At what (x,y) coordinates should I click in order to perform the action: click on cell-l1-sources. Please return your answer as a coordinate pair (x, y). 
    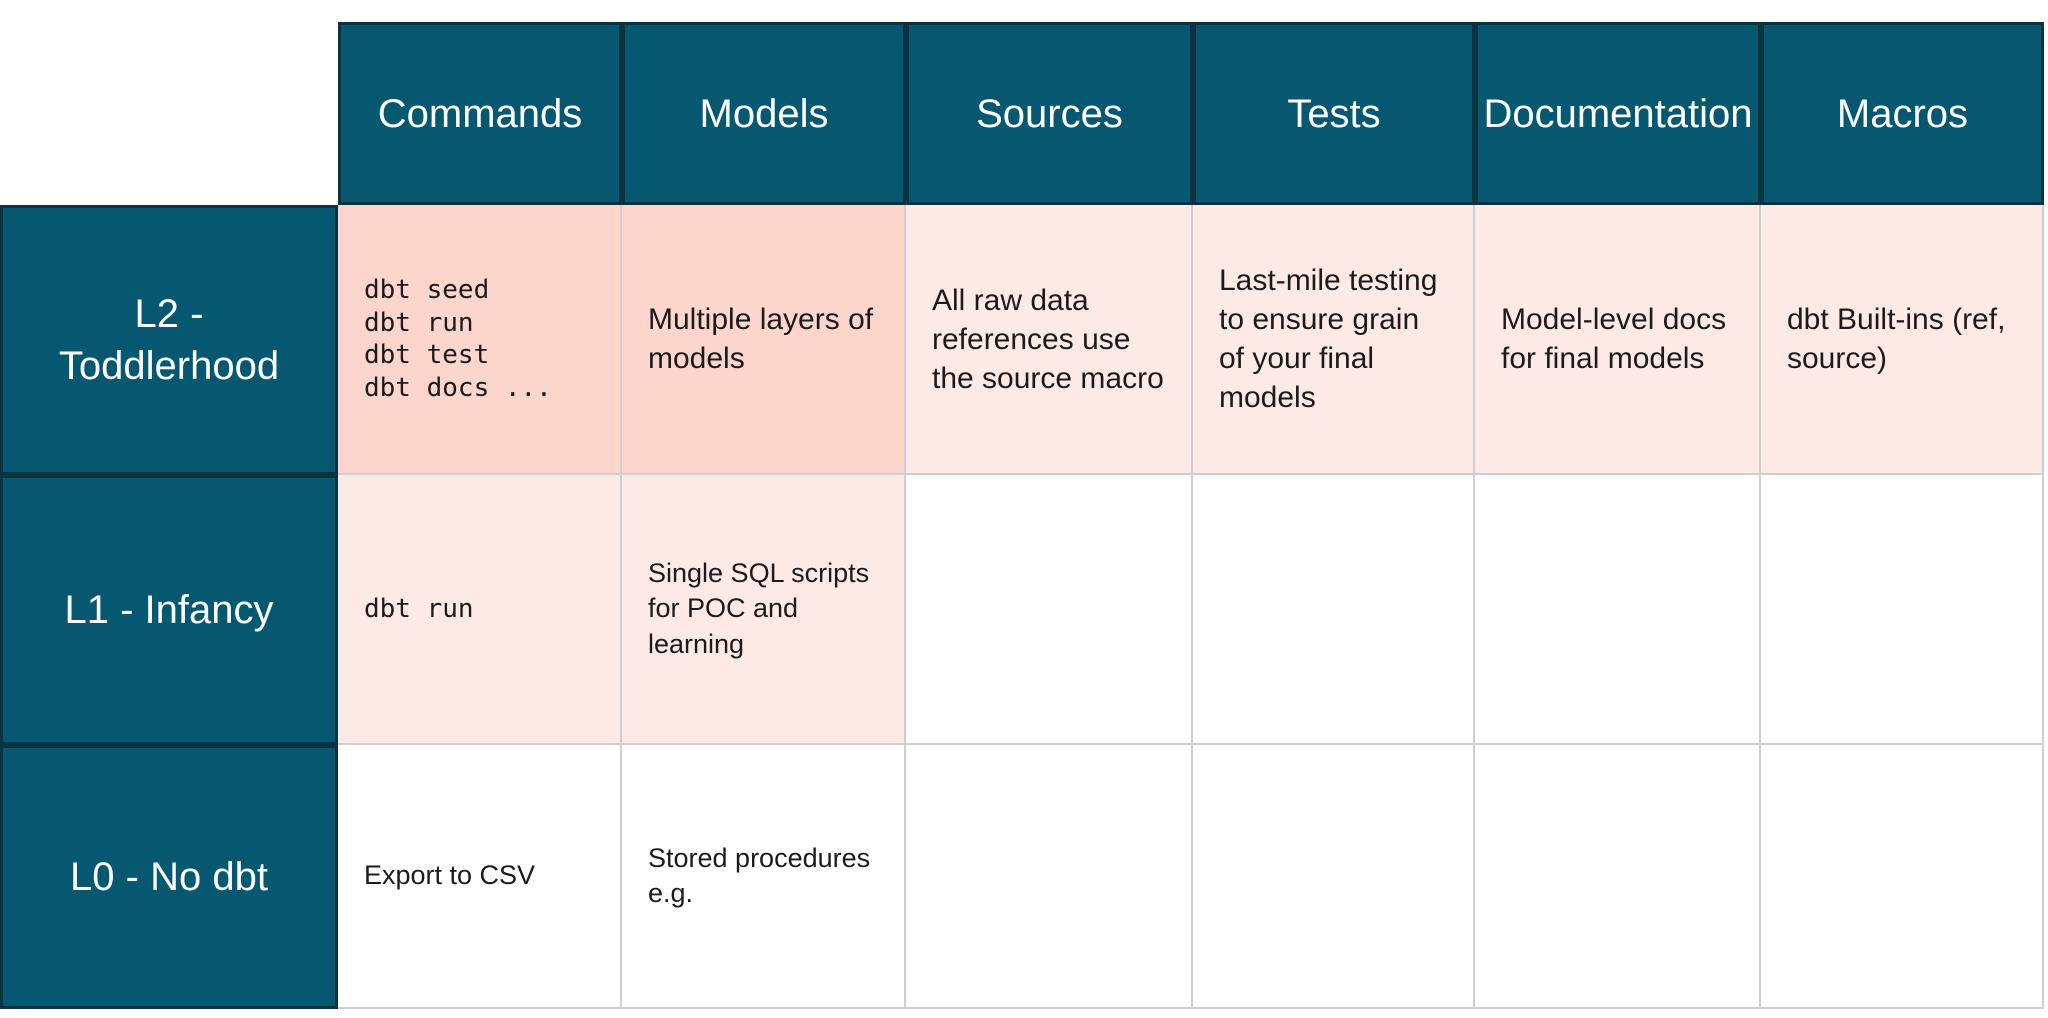
    Looking at the image, I should click on (1049, 610).